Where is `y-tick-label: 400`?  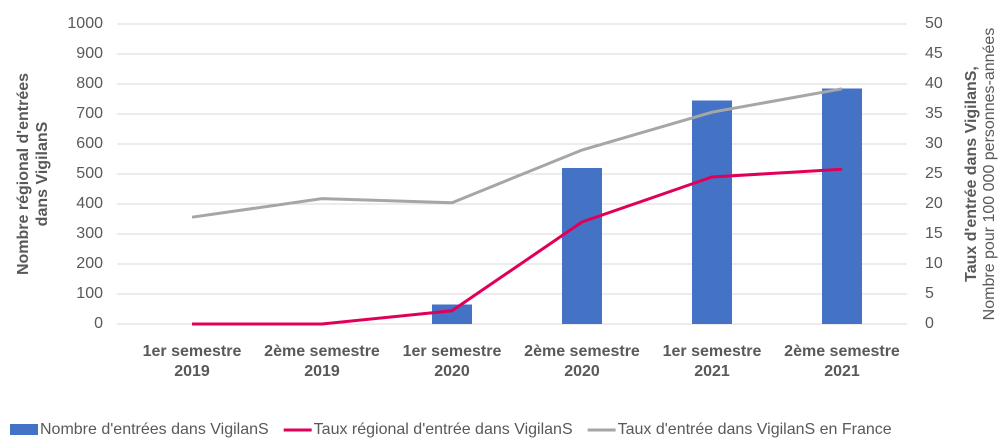
y-tick-label: 400 is located at coordinates (89, 203).